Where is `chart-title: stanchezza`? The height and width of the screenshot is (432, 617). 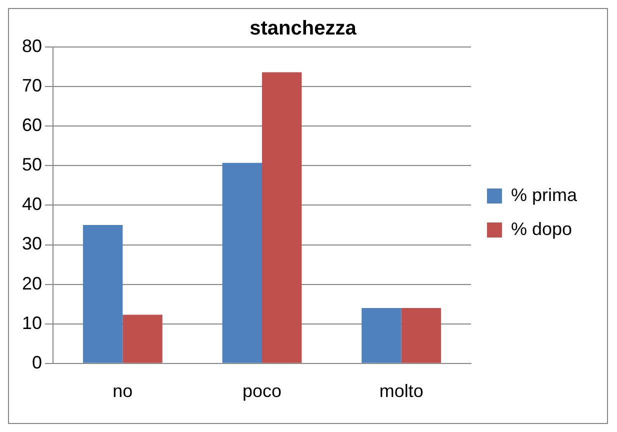
chart-title: stanchezza is located at coordinates (304, 29).